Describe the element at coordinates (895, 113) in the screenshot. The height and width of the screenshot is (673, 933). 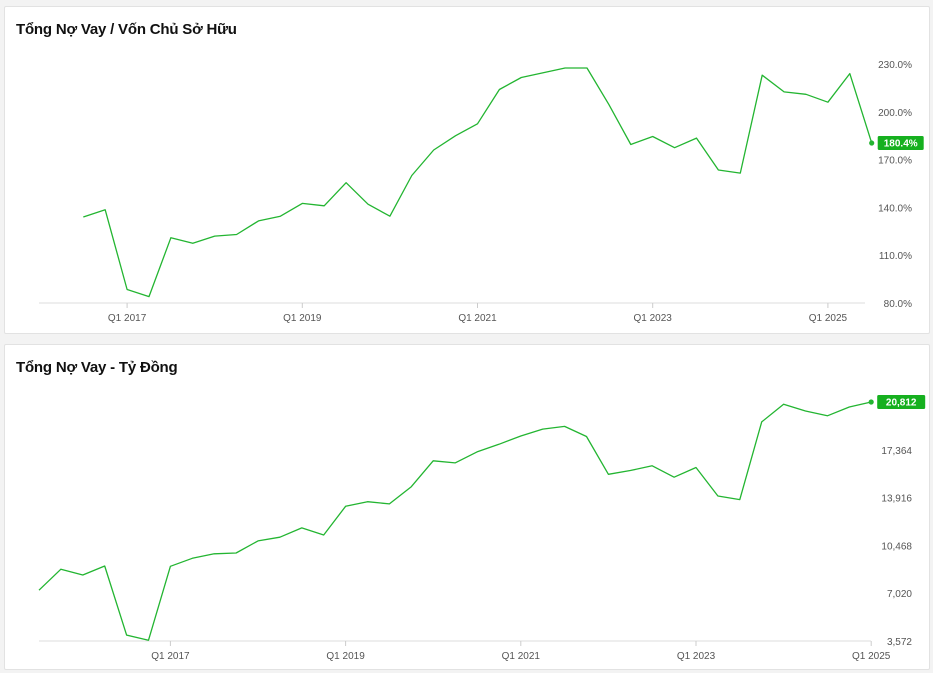
I see `y-tick-label: 200.0%` at that location.